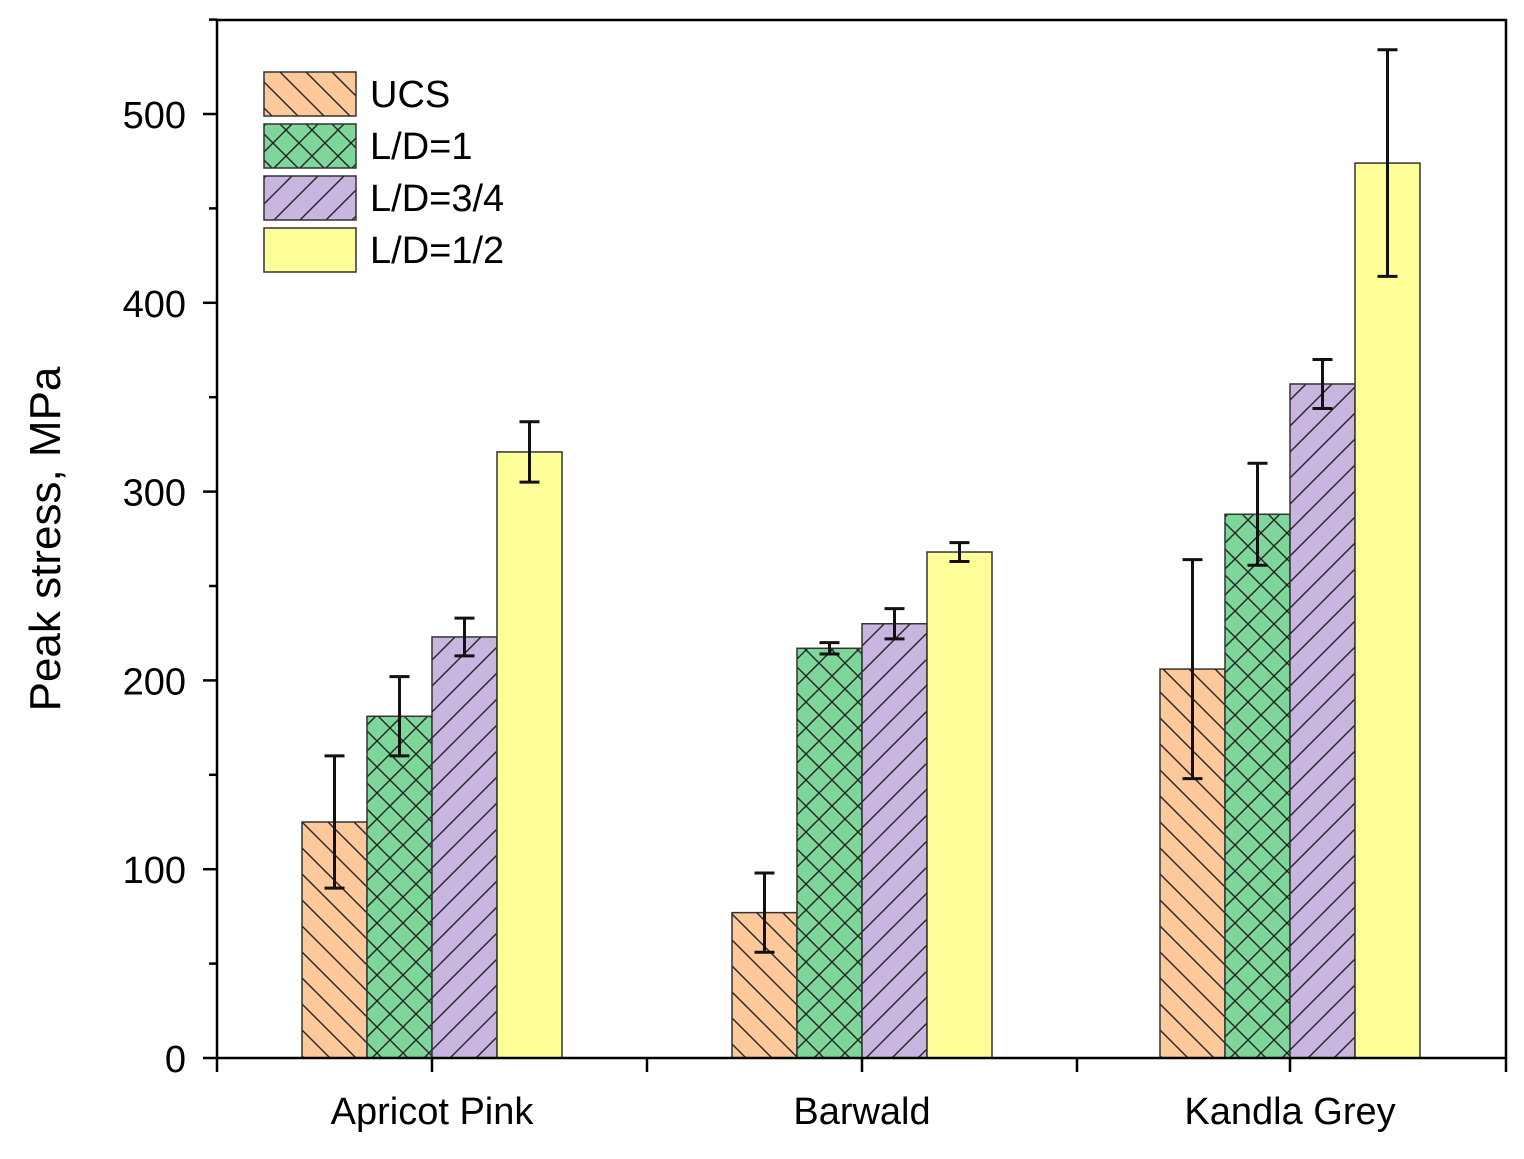 This screenshot has height=1159, width=1524. Describe the element at coordinates (437, 199) in the screenshot. I see `legend-item-l-d-3-4-label: L/D=3/4` at that location.